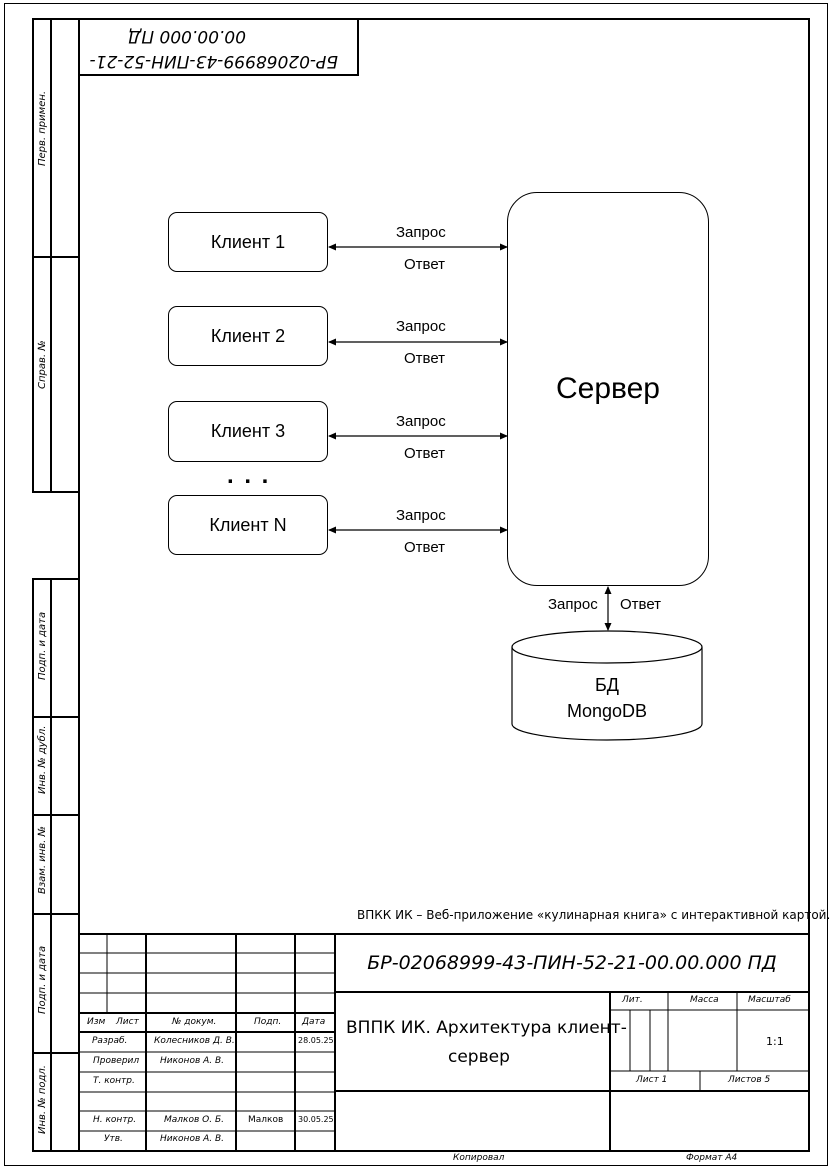 This screenshot has height=1169, width=831. I want to click on col-header-podp: Подп., so click(268, 1022).